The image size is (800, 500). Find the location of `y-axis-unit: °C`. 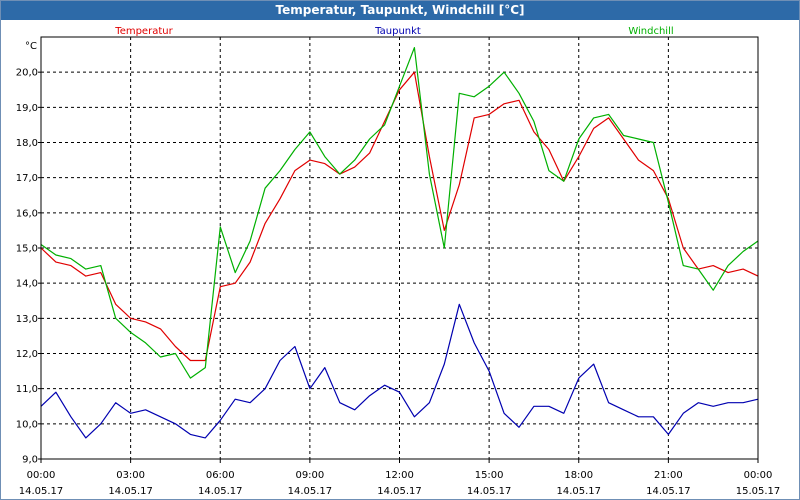

y-axis-unit: °C is located at coordinates (31, 46).